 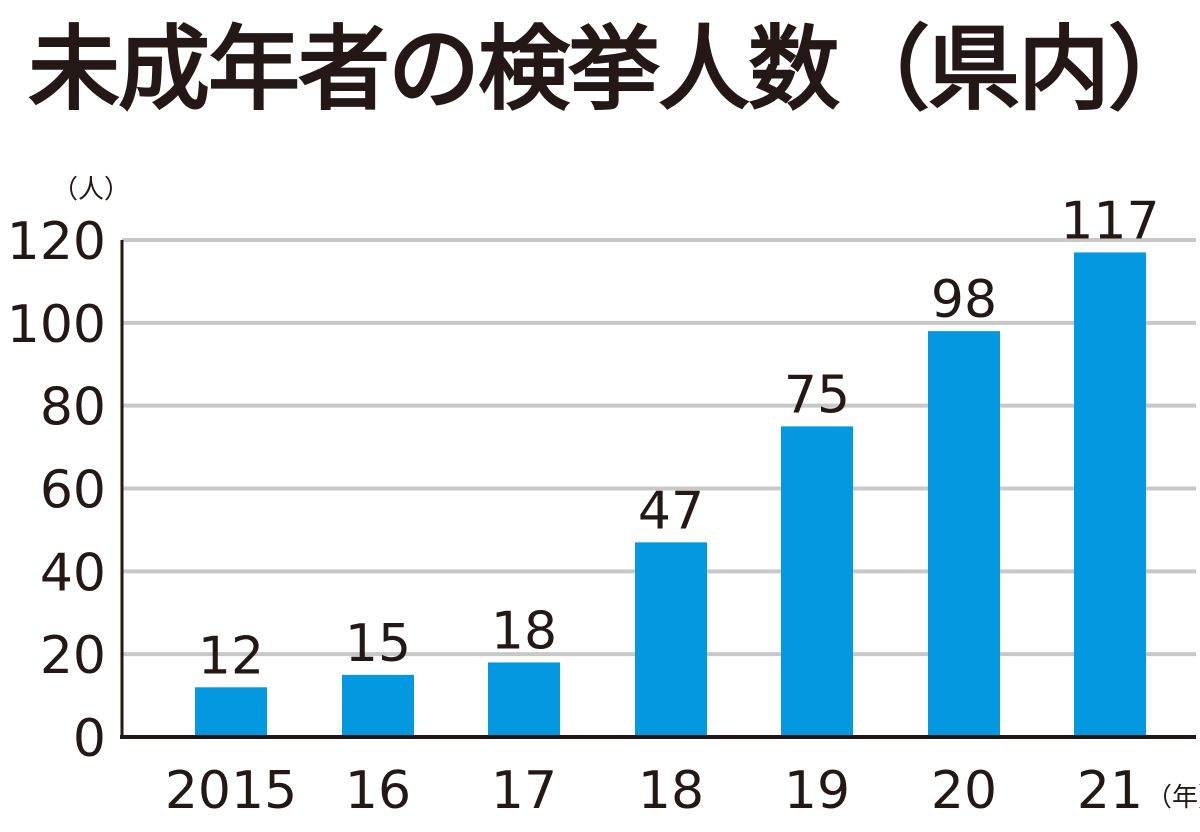 What do you see at coordinates (73, 408) in the screenshot?
I see `y-tick-label: 80` at bounding box center [73, 408].